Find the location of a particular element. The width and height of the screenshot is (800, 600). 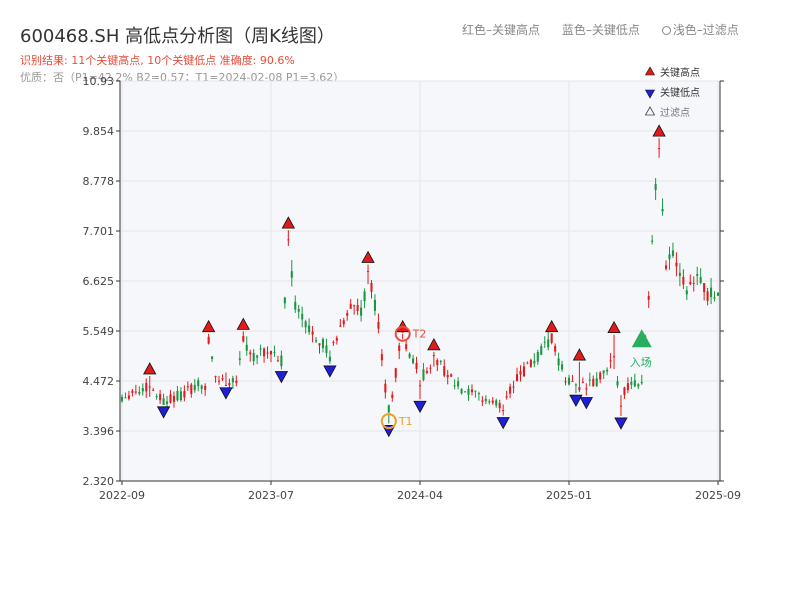

y-tick-label: 5.549 is located at coordinates (99, 331).